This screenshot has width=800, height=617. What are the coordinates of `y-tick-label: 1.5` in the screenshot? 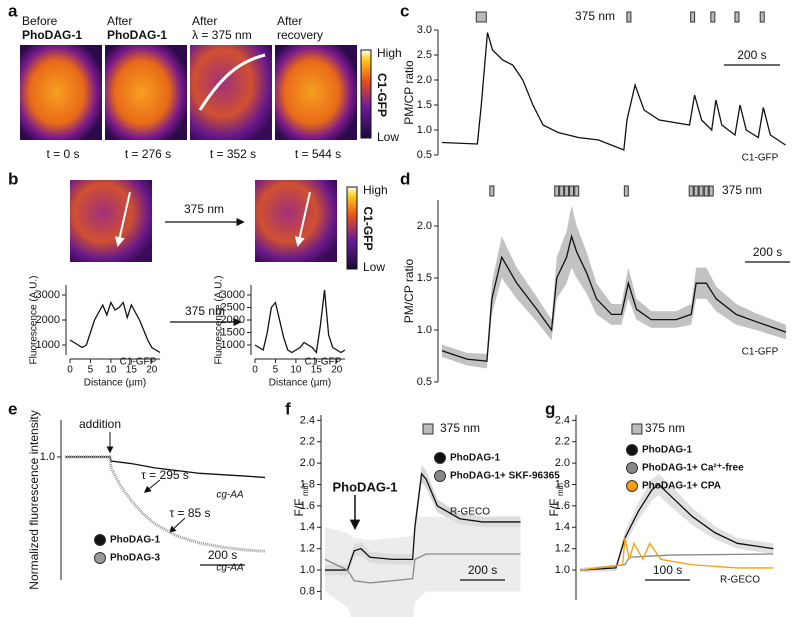 It's located at (424, 105).